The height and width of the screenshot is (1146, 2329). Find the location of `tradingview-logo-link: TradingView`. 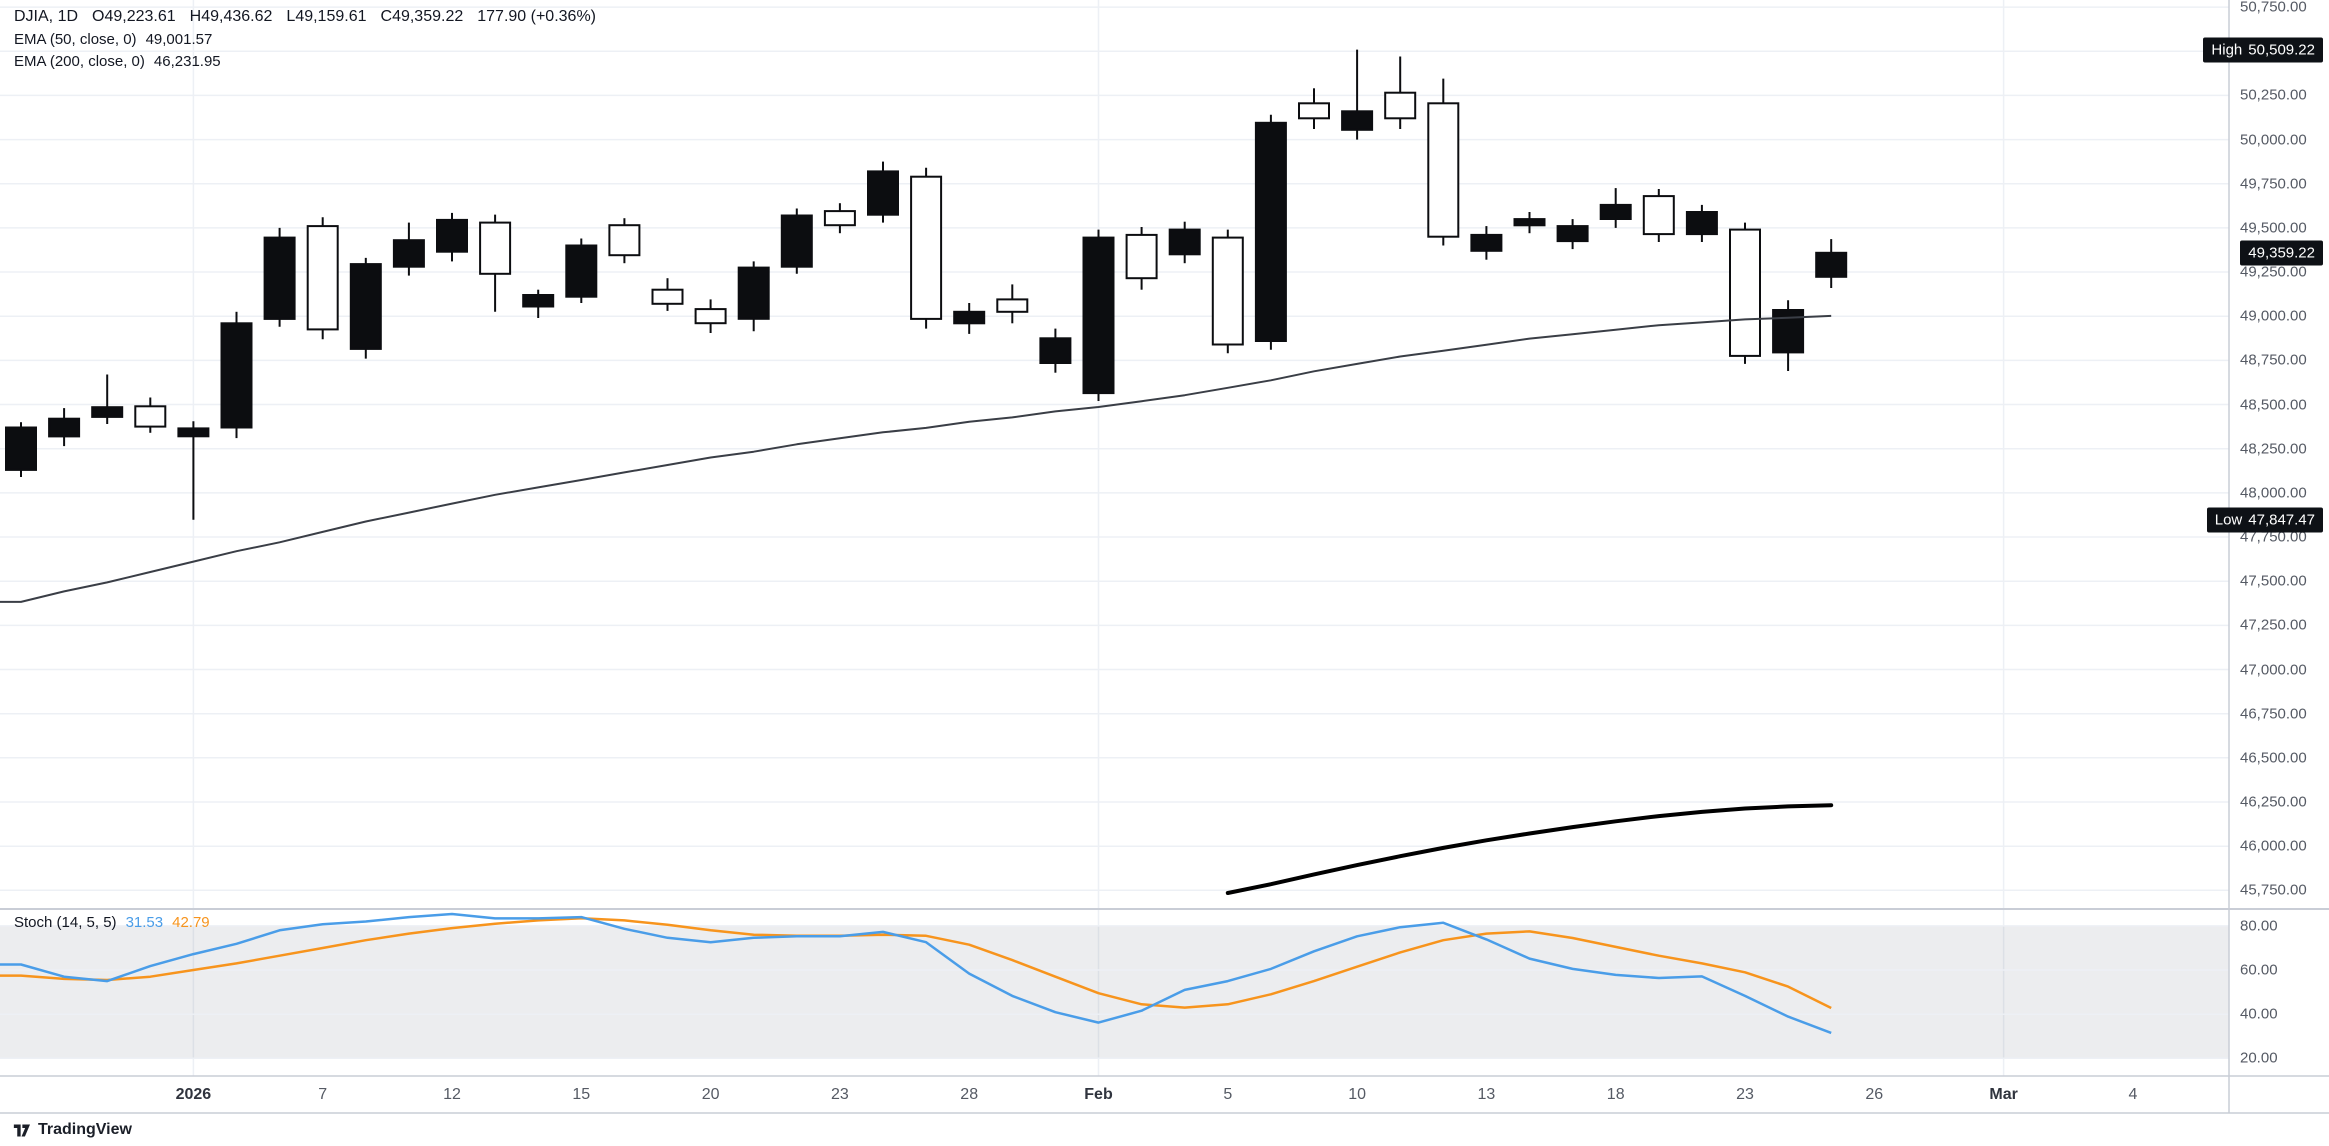

tradingview-logo-link: TradingView is located at coordinates (72, 1130).